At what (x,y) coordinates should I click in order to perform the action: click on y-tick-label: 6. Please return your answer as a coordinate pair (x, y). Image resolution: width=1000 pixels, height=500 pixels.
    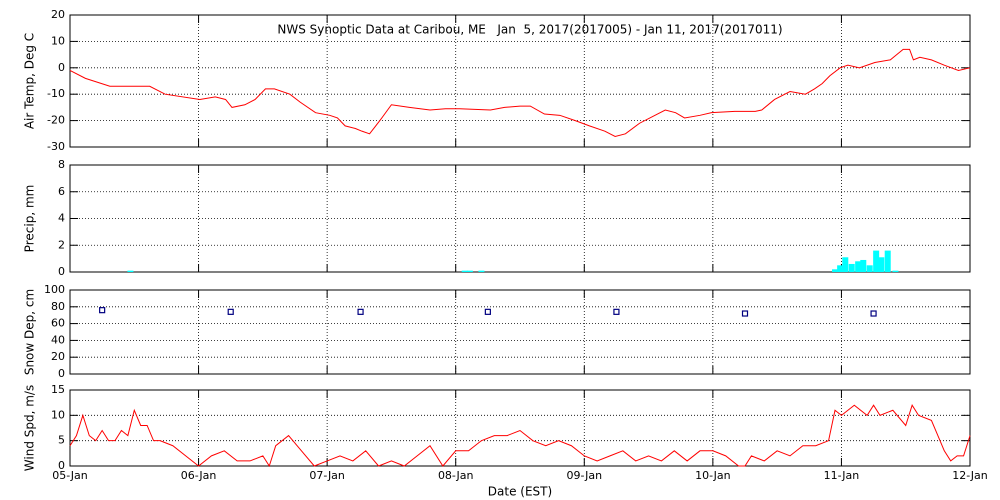
    Looking at the image, I should click on (61, 191).